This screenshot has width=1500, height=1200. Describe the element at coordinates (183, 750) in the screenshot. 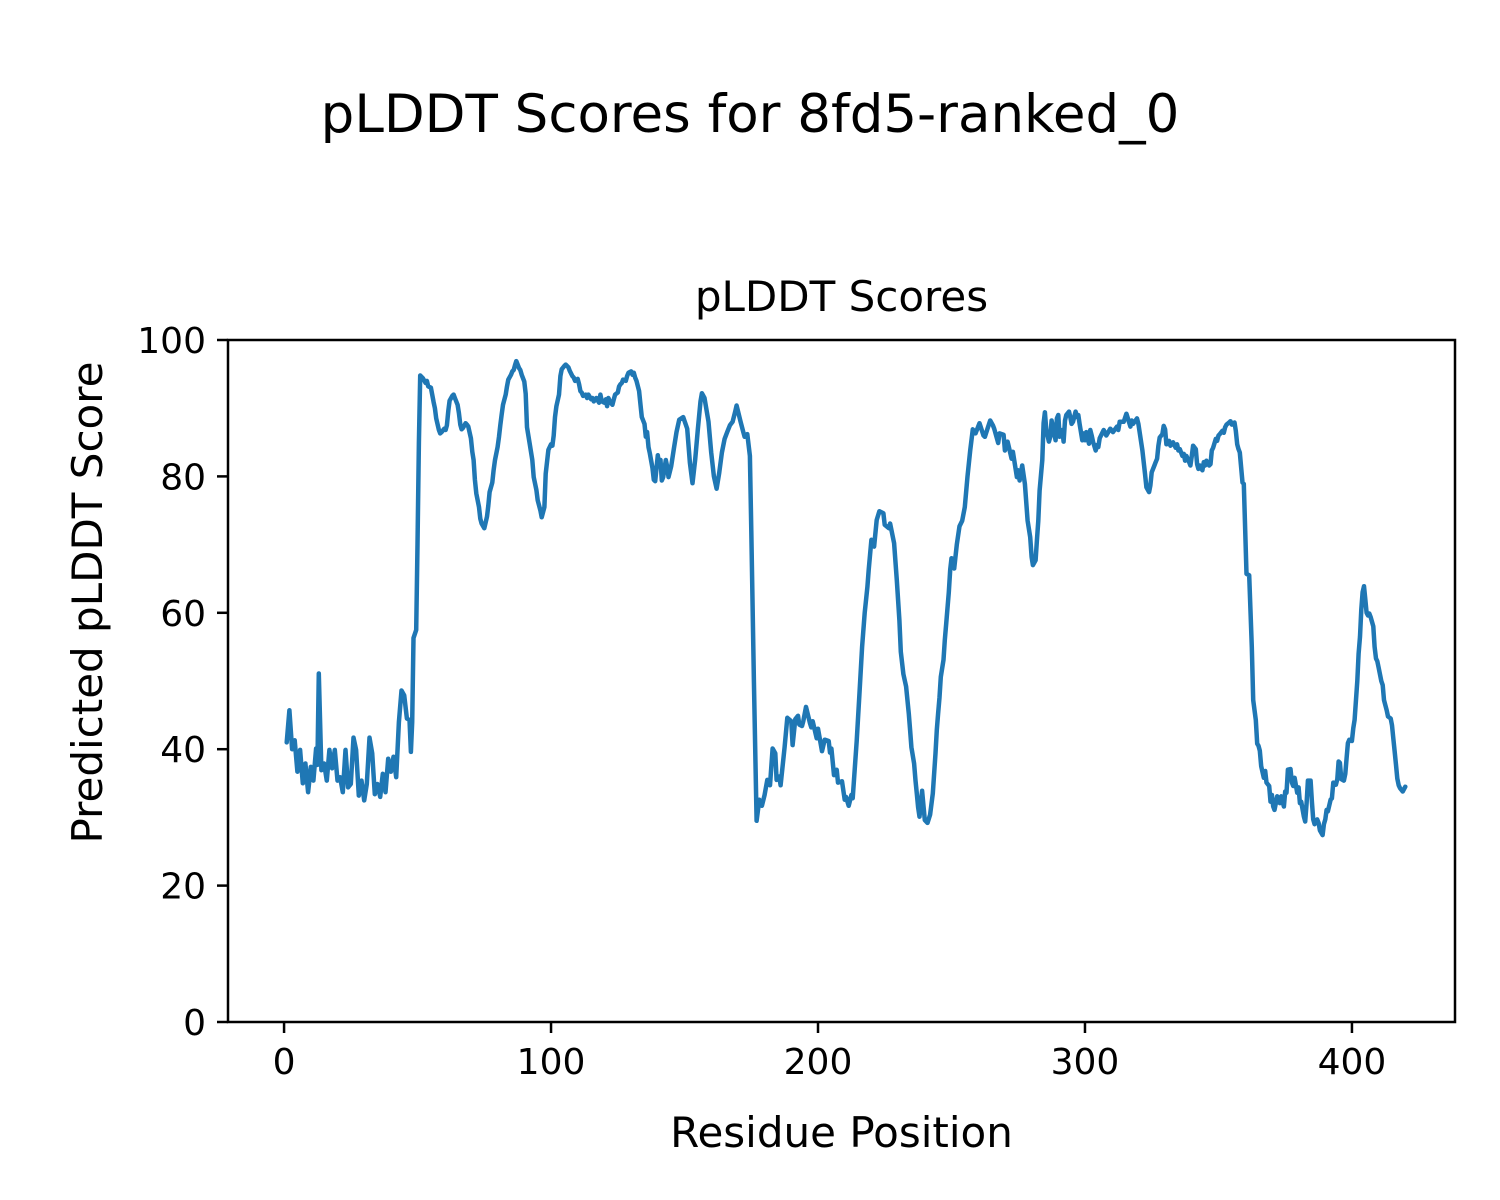

I see `y-tick-label: 40` at that location.